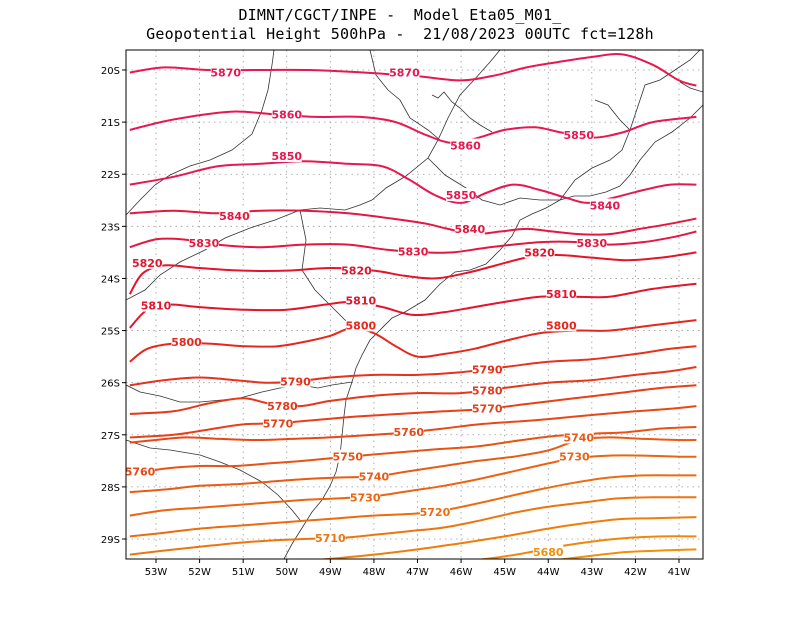 This screenshot has height=618, width=800. What do you see at coordinates (330, 572) in the screenshot?
I see `x-tick-label: 49W` at bounding box center [330, 572].